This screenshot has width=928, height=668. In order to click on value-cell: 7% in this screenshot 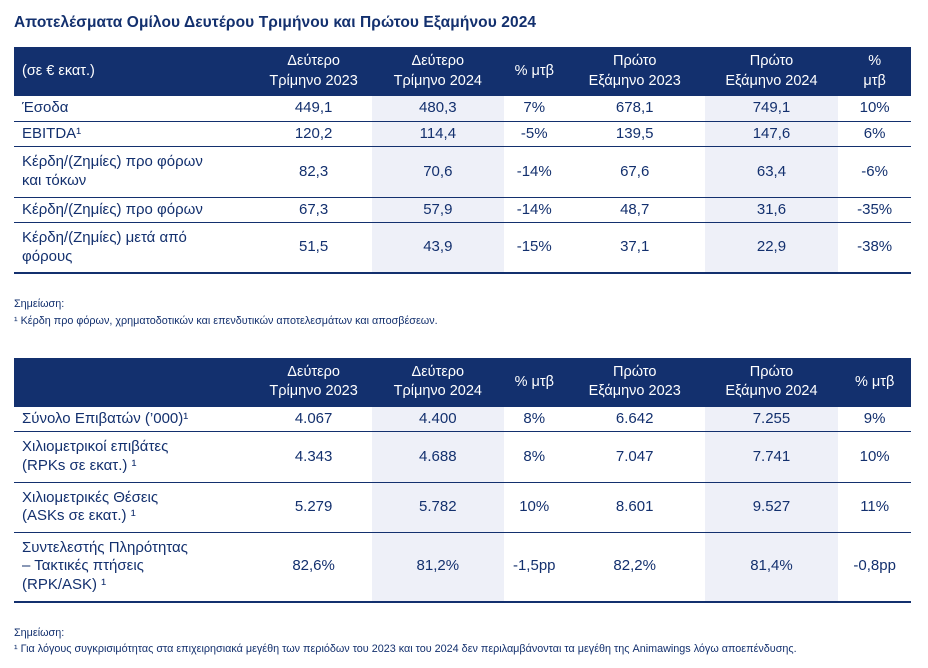, I will do `click(534, 109)`.